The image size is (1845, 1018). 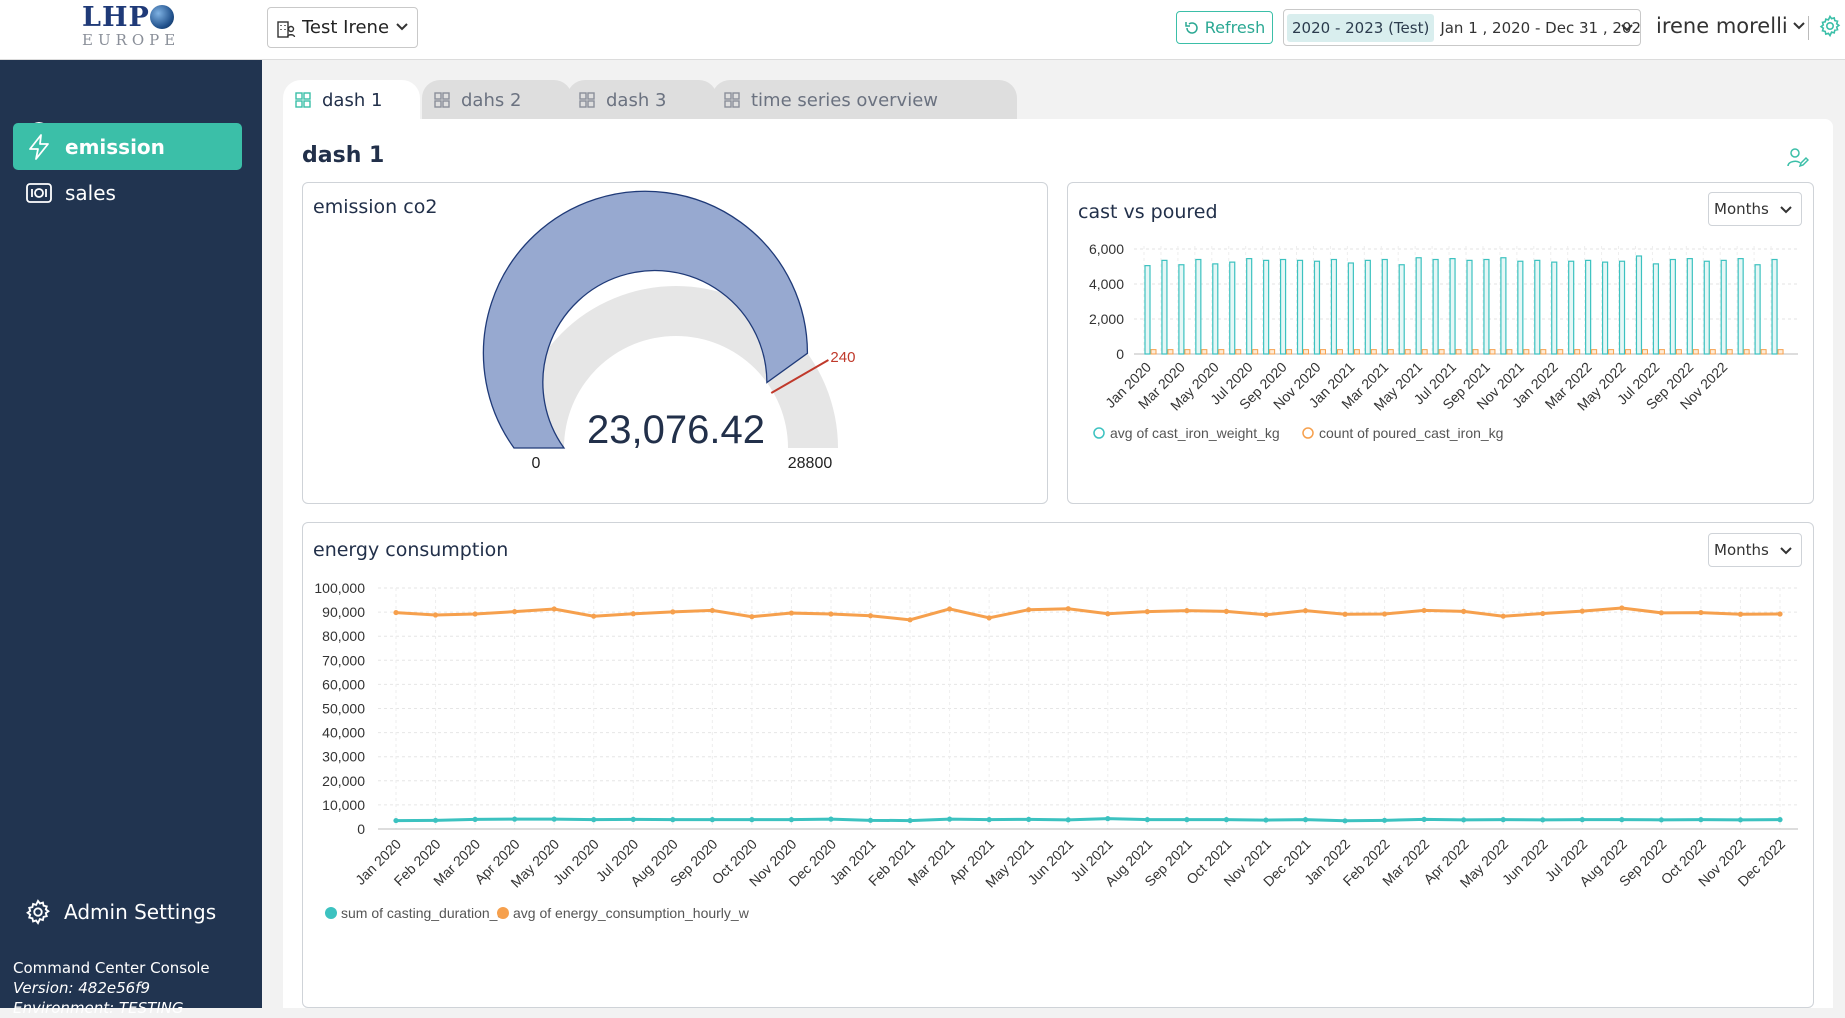 What do you see at coordinates (286, 29) in the screenshot?
I see `building-user-icon` at bounding box center [286, 29].